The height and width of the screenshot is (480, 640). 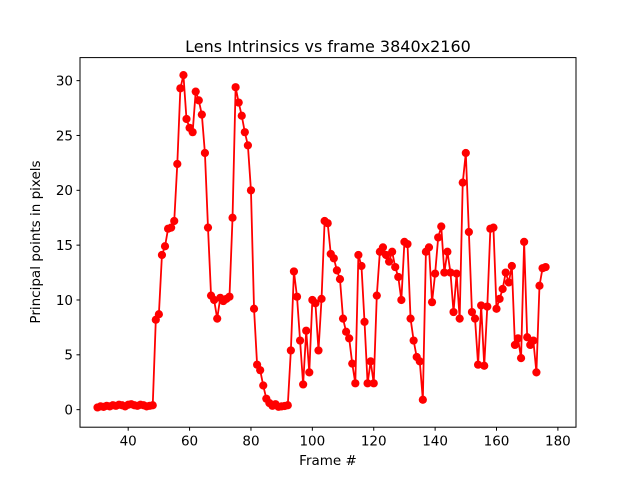 I want to click on y-tick-label: 15, so click(x=64, y=246).